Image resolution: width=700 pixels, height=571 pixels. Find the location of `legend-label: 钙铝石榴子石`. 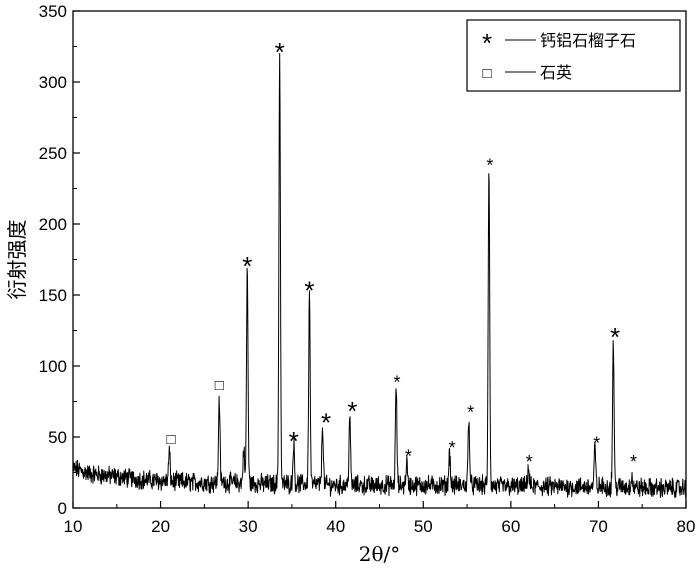

legend-label: 钙铝石榴子石 is located at coordinates (588, 40).